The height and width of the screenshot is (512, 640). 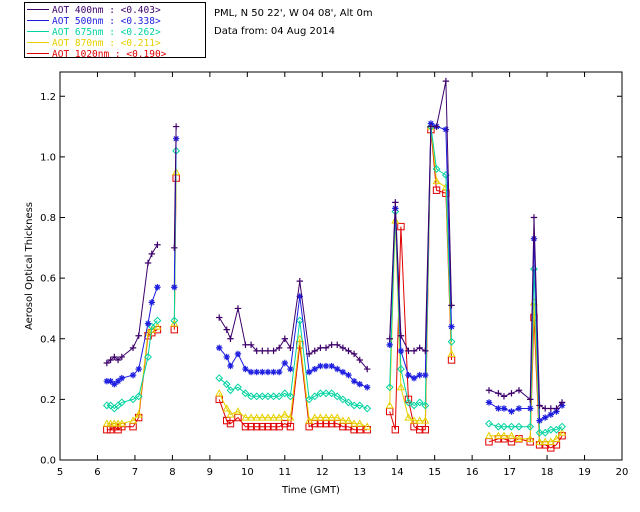 I want to click on x-tick-label: 16, so click(x=472, y=472).